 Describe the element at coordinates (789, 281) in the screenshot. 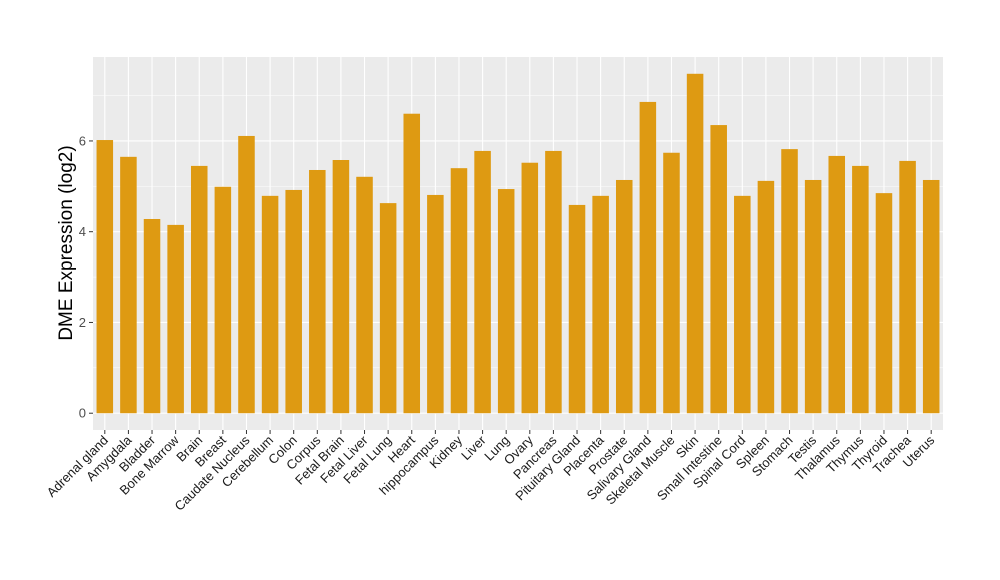

I see `bar-stomach` at that location.